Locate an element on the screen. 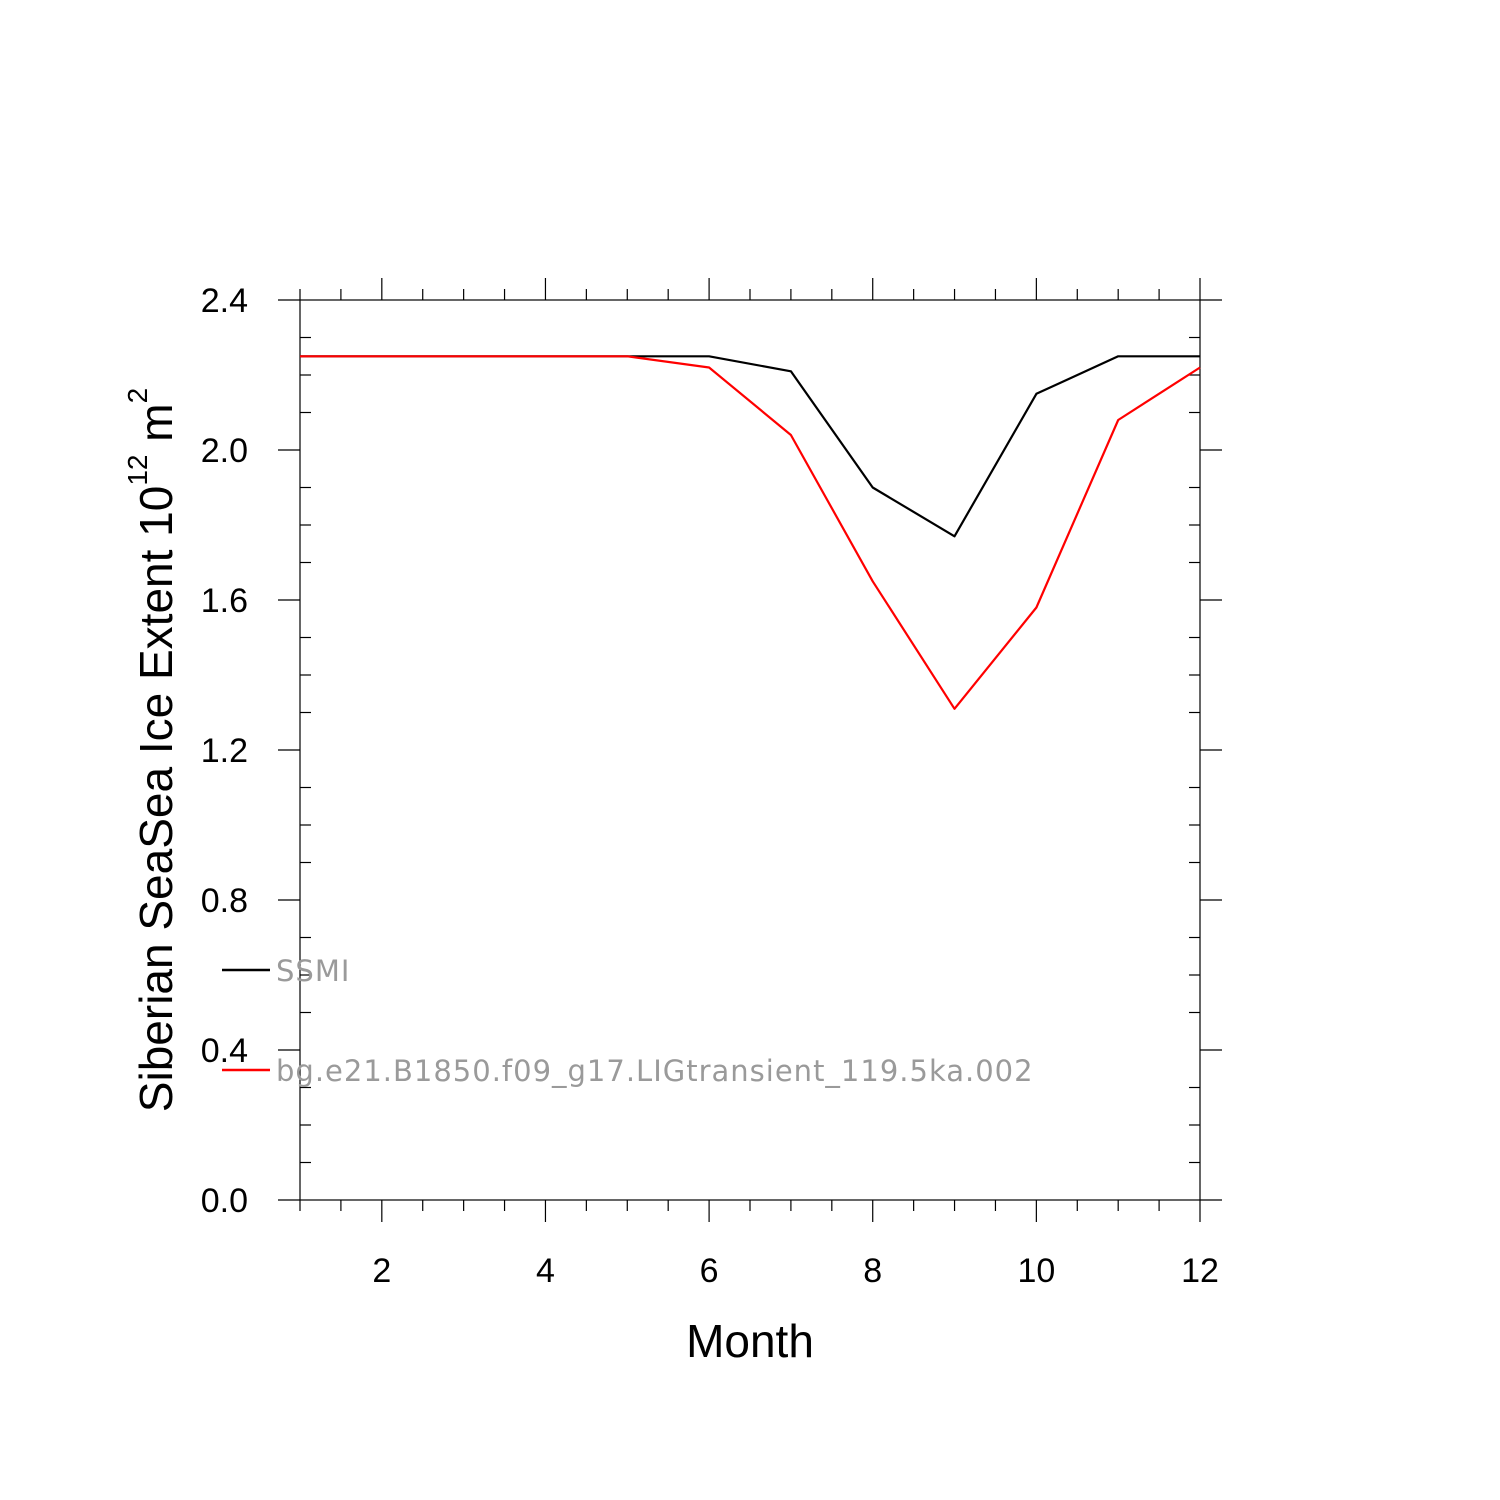  x-tick-label: 10 is located at coordinates (1036, 1271).